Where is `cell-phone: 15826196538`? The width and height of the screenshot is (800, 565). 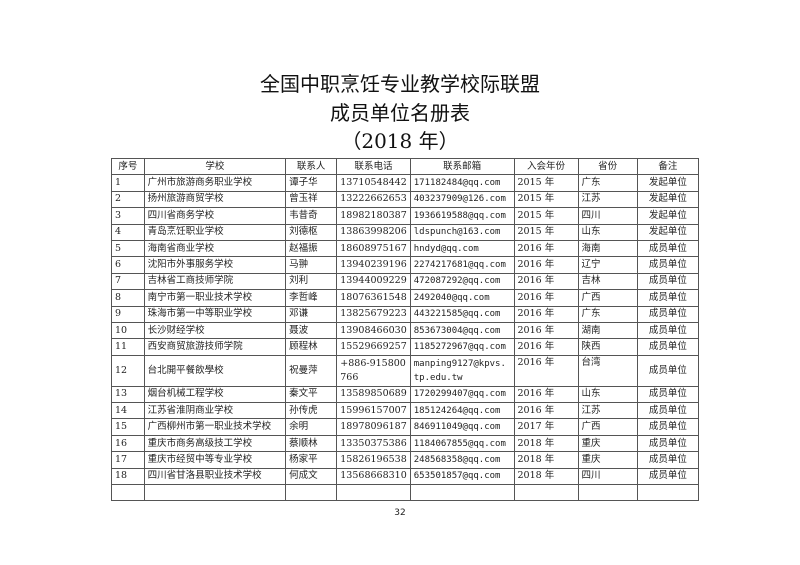
cell-phone: 15826196538 is located at coordinates (373, 460).